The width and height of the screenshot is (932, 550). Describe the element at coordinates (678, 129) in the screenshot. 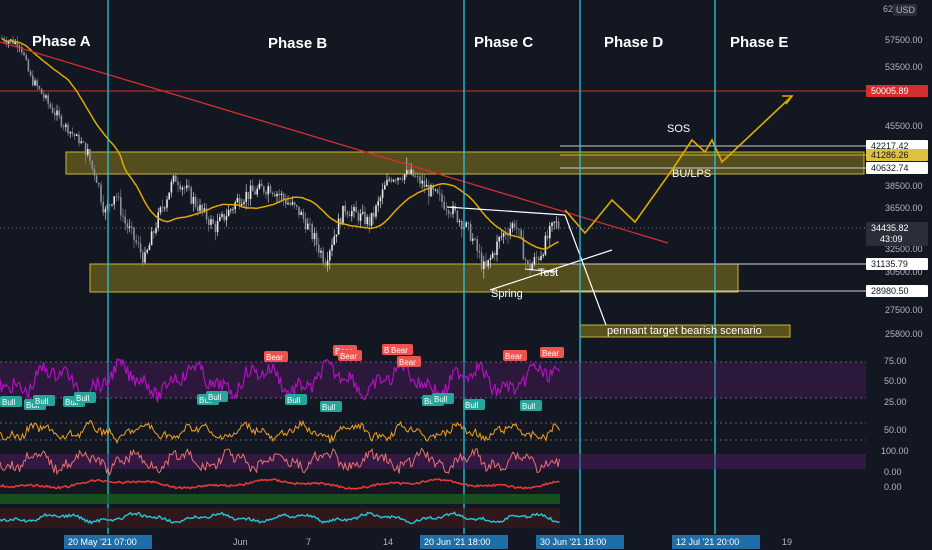

I see `sos-label: SOS` at that location.